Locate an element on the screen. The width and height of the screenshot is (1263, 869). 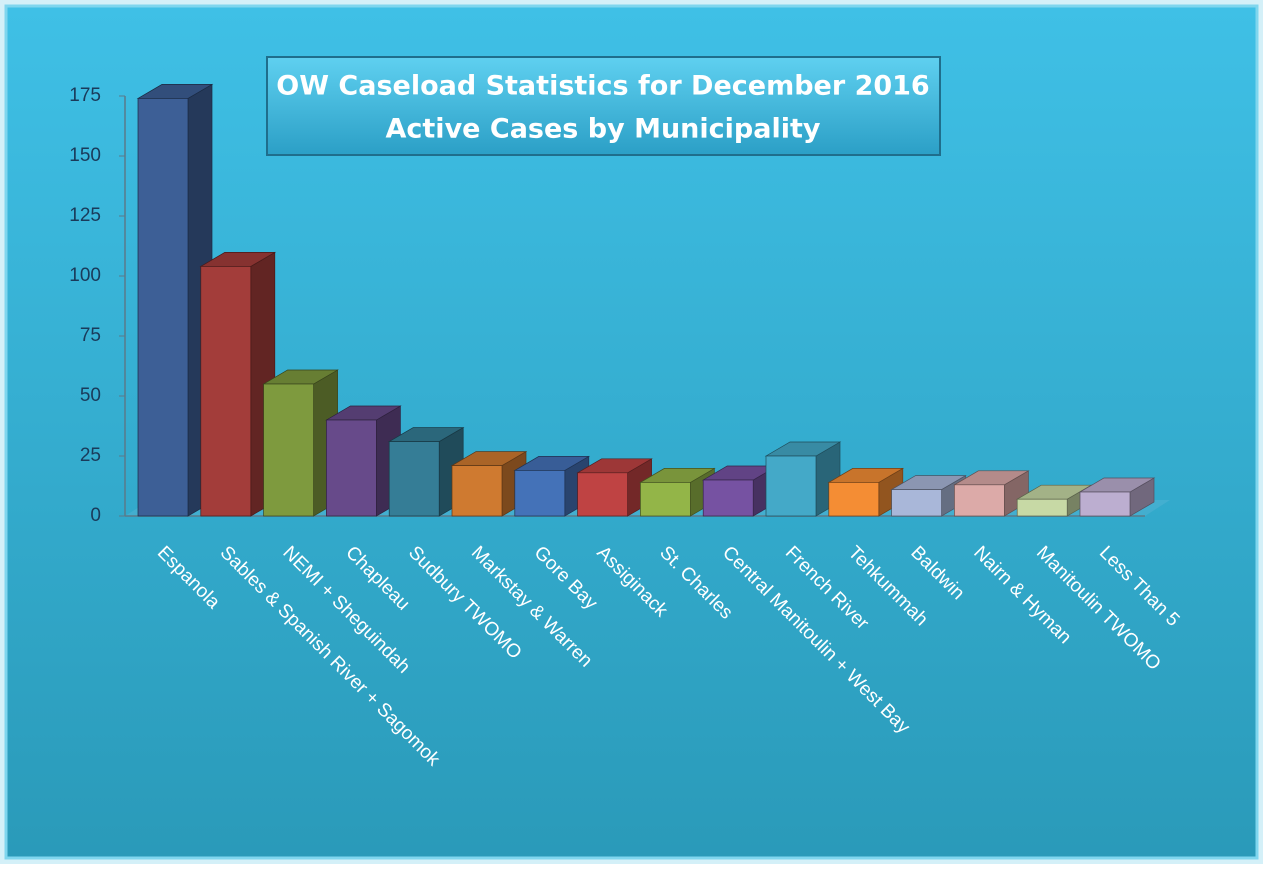
y-tick-label: 100 is located at coordinates (85, 275).